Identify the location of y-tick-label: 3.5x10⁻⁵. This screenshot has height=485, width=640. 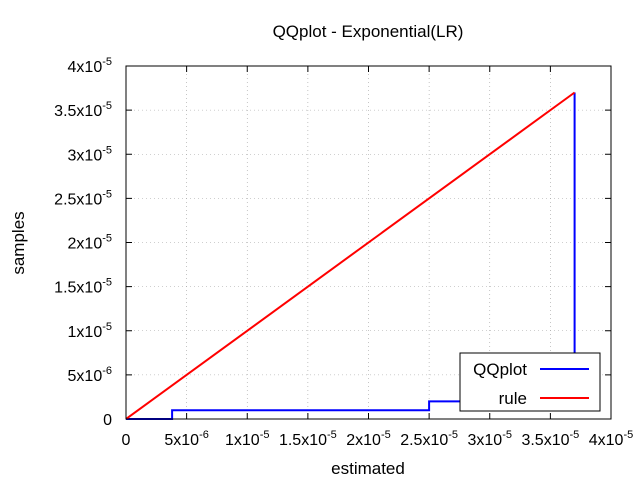
(83, 110).